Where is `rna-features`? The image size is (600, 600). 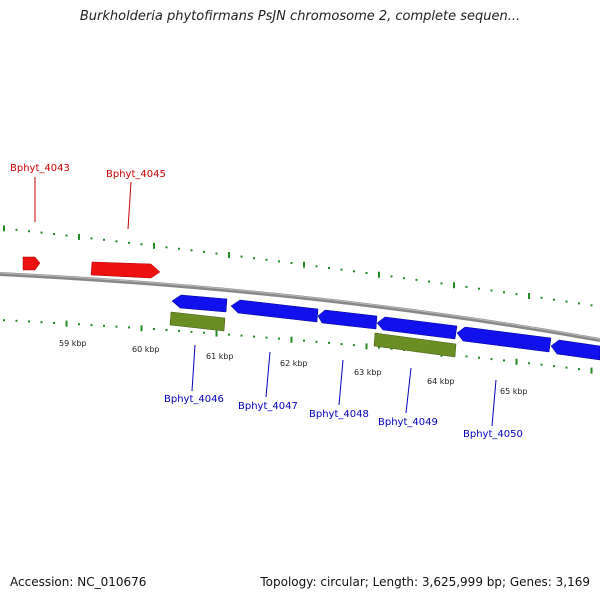 rna-features is located at coordinates (313, 334).